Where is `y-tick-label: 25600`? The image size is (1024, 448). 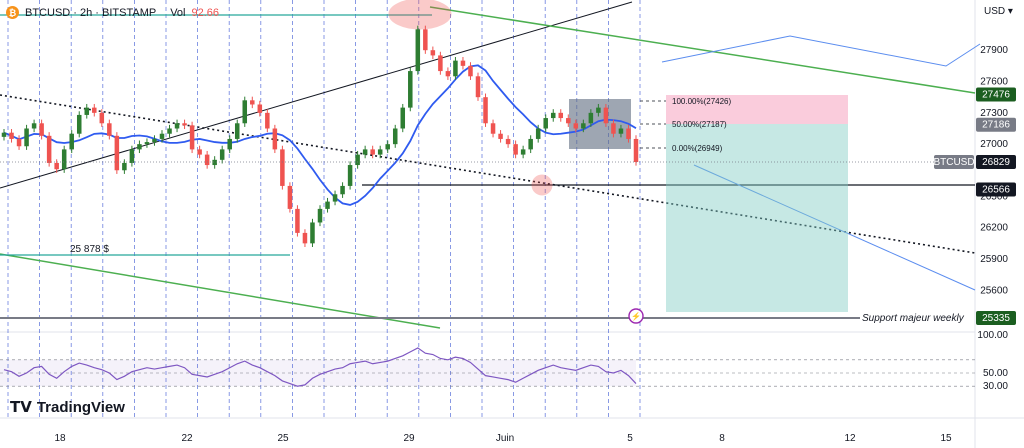 y-tick-label: 25600 is located at coordinates (994, 290).